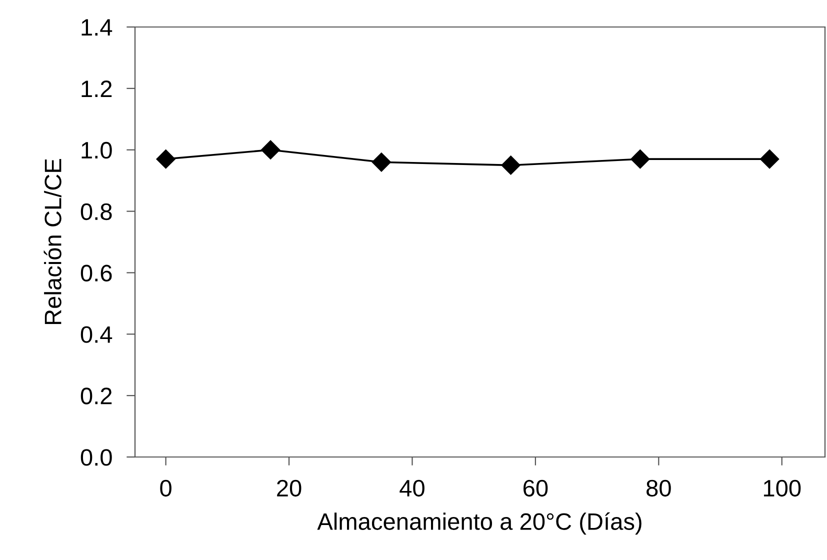  I want to click on y-tick-label: 1.0, so click(97, 150).